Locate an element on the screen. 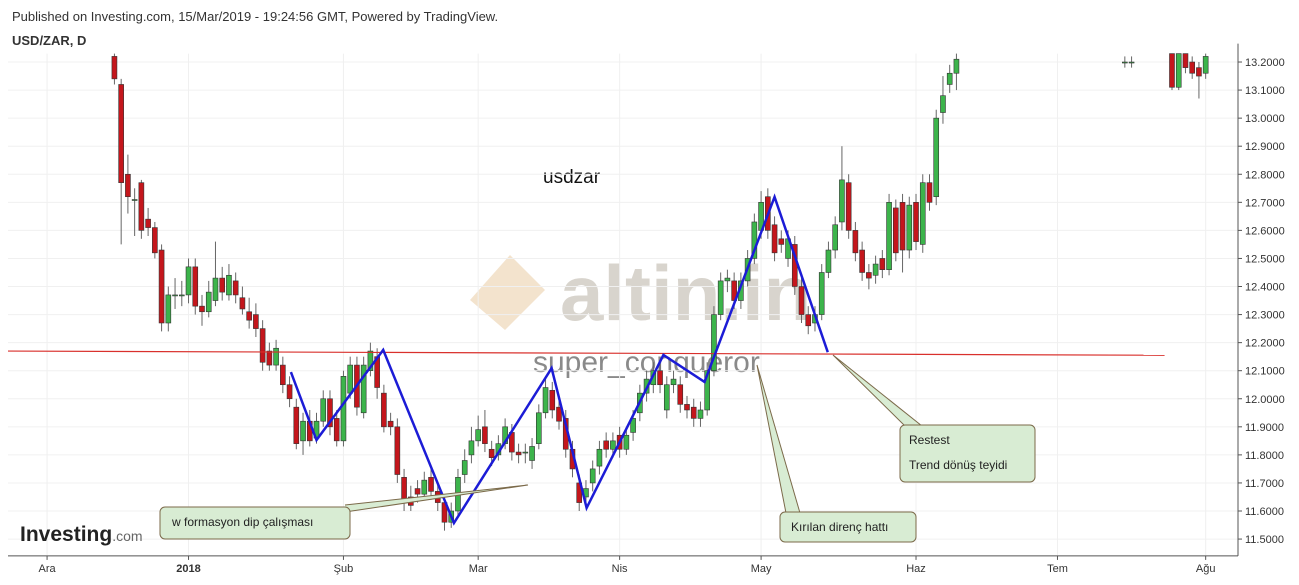 The height and width of the screenshot is (585, 1299). y-tick-label: 12.0000 is located at coordinates (1265, 400).